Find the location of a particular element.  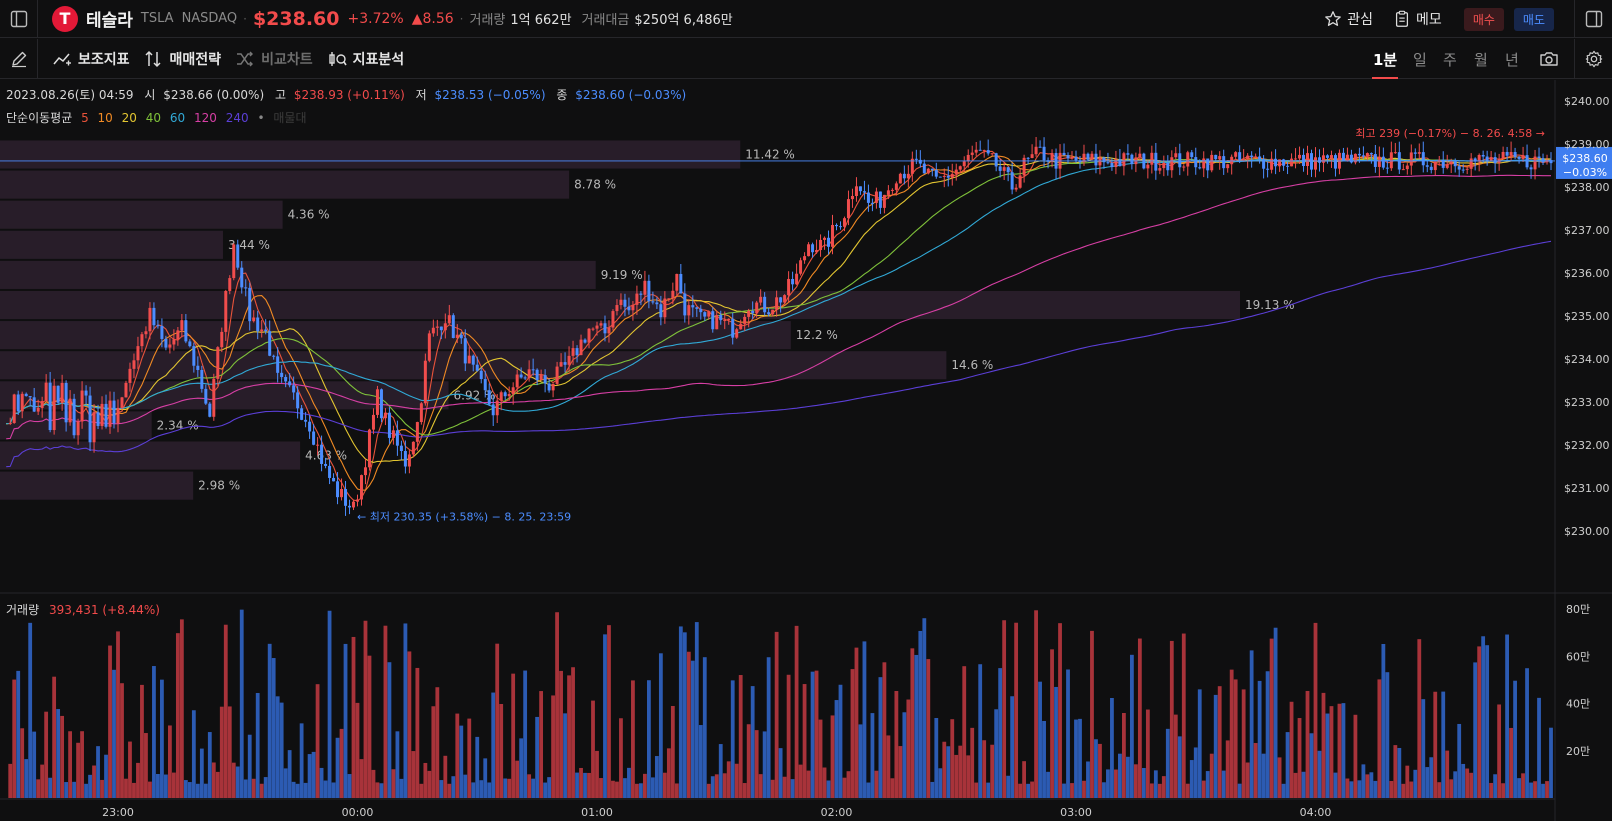

compare-button: 비교차트 is located at coordinates (274, 59).